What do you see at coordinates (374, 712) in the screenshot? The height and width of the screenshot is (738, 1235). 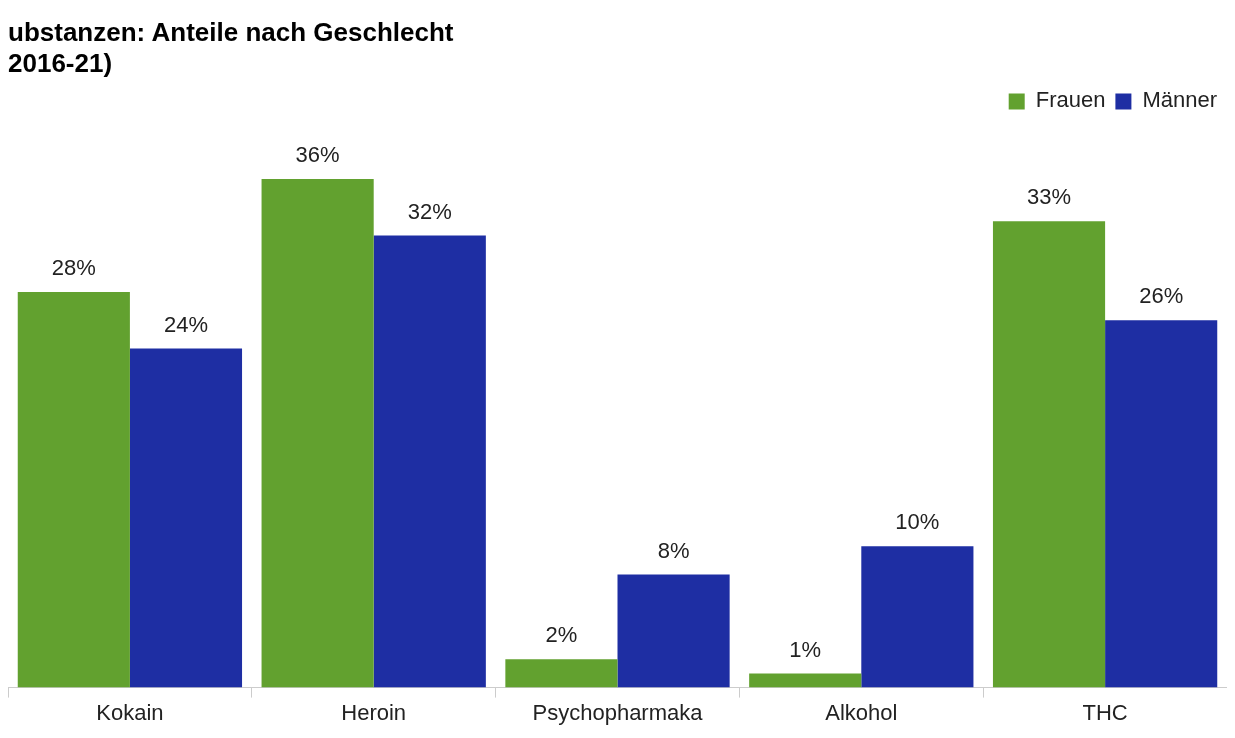 I see `x-tick-label: Heroin` at bounding box center [374, 712].